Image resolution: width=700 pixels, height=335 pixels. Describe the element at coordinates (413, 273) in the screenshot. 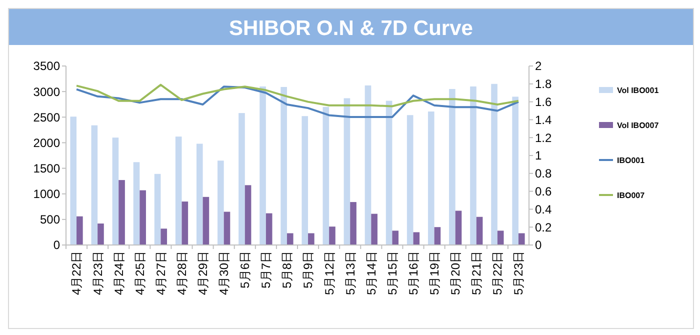

I see `x-tick-label: 5月16日` at that location.